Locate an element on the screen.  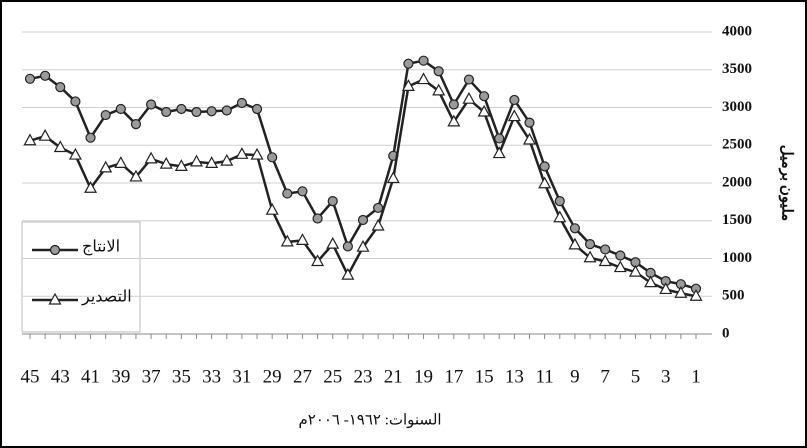
x-tick-label: 27 is located at coordinates (302, 376).